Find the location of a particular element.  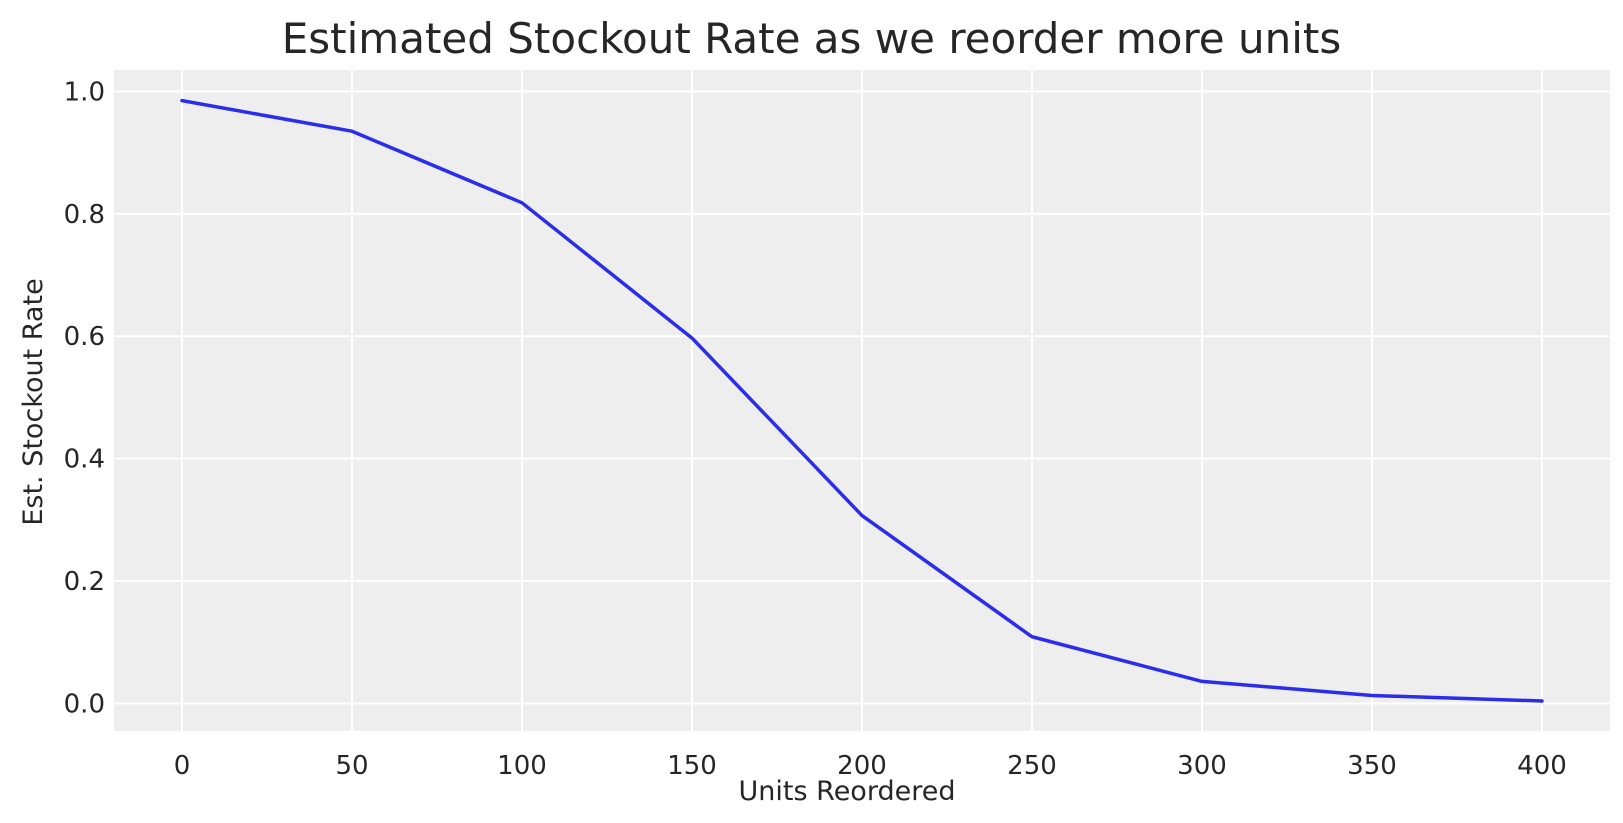

y-tick-labels: 0.0 0.2 0.4 0.6 0.8 1.0 is located at coordinates (84, 398).